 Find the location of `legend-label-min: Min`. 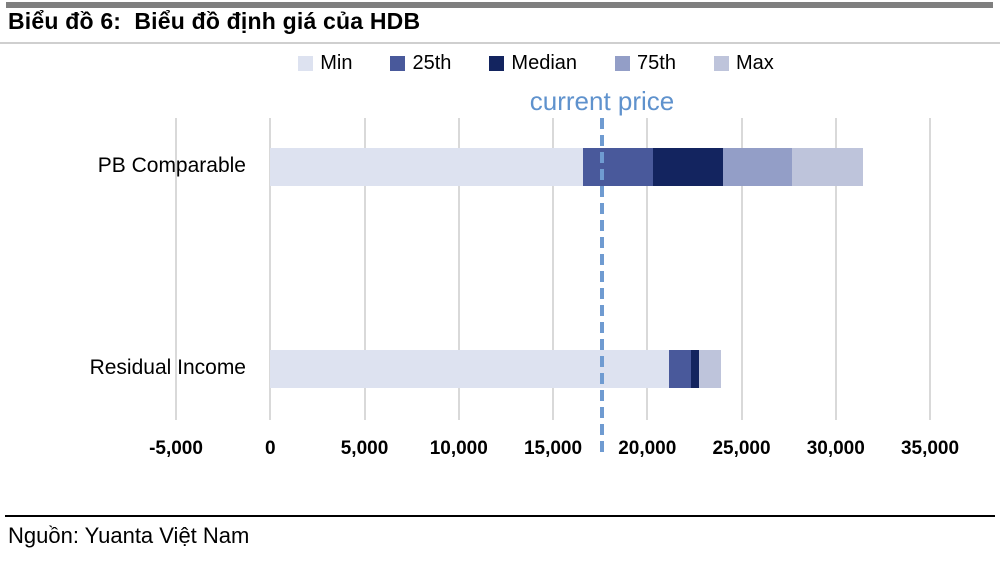

legend-label-min: Min is located at coordinates (336, 63).